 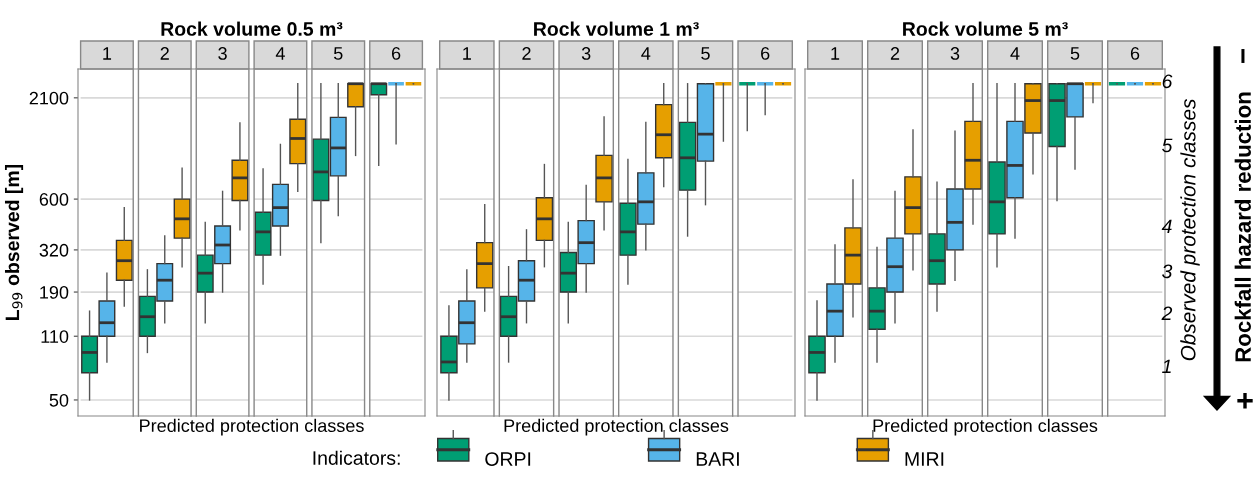 What do you see at coordinates (356, 457) in the screenshot?
I see `legend-title: Indicators:` at bounding box center [356, 457].